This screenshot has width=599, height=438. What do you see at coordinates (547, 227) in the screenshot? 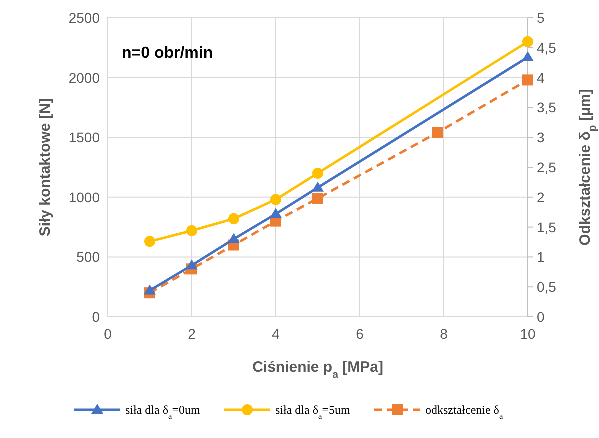
I see `y2-tick-label: 1,5` at bounding box center [547, 227].